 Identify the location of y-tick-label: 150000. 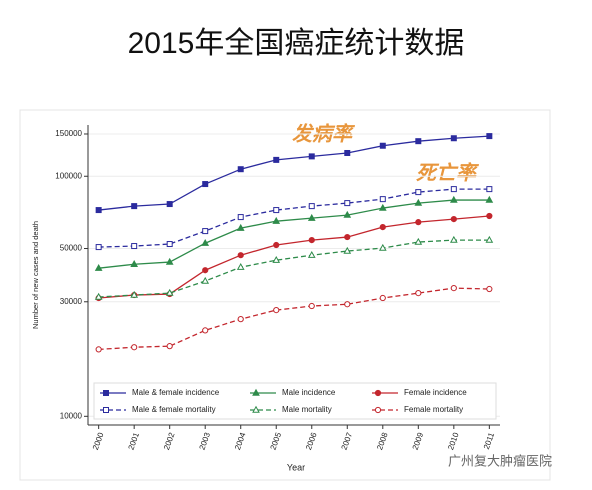
(68, 133).